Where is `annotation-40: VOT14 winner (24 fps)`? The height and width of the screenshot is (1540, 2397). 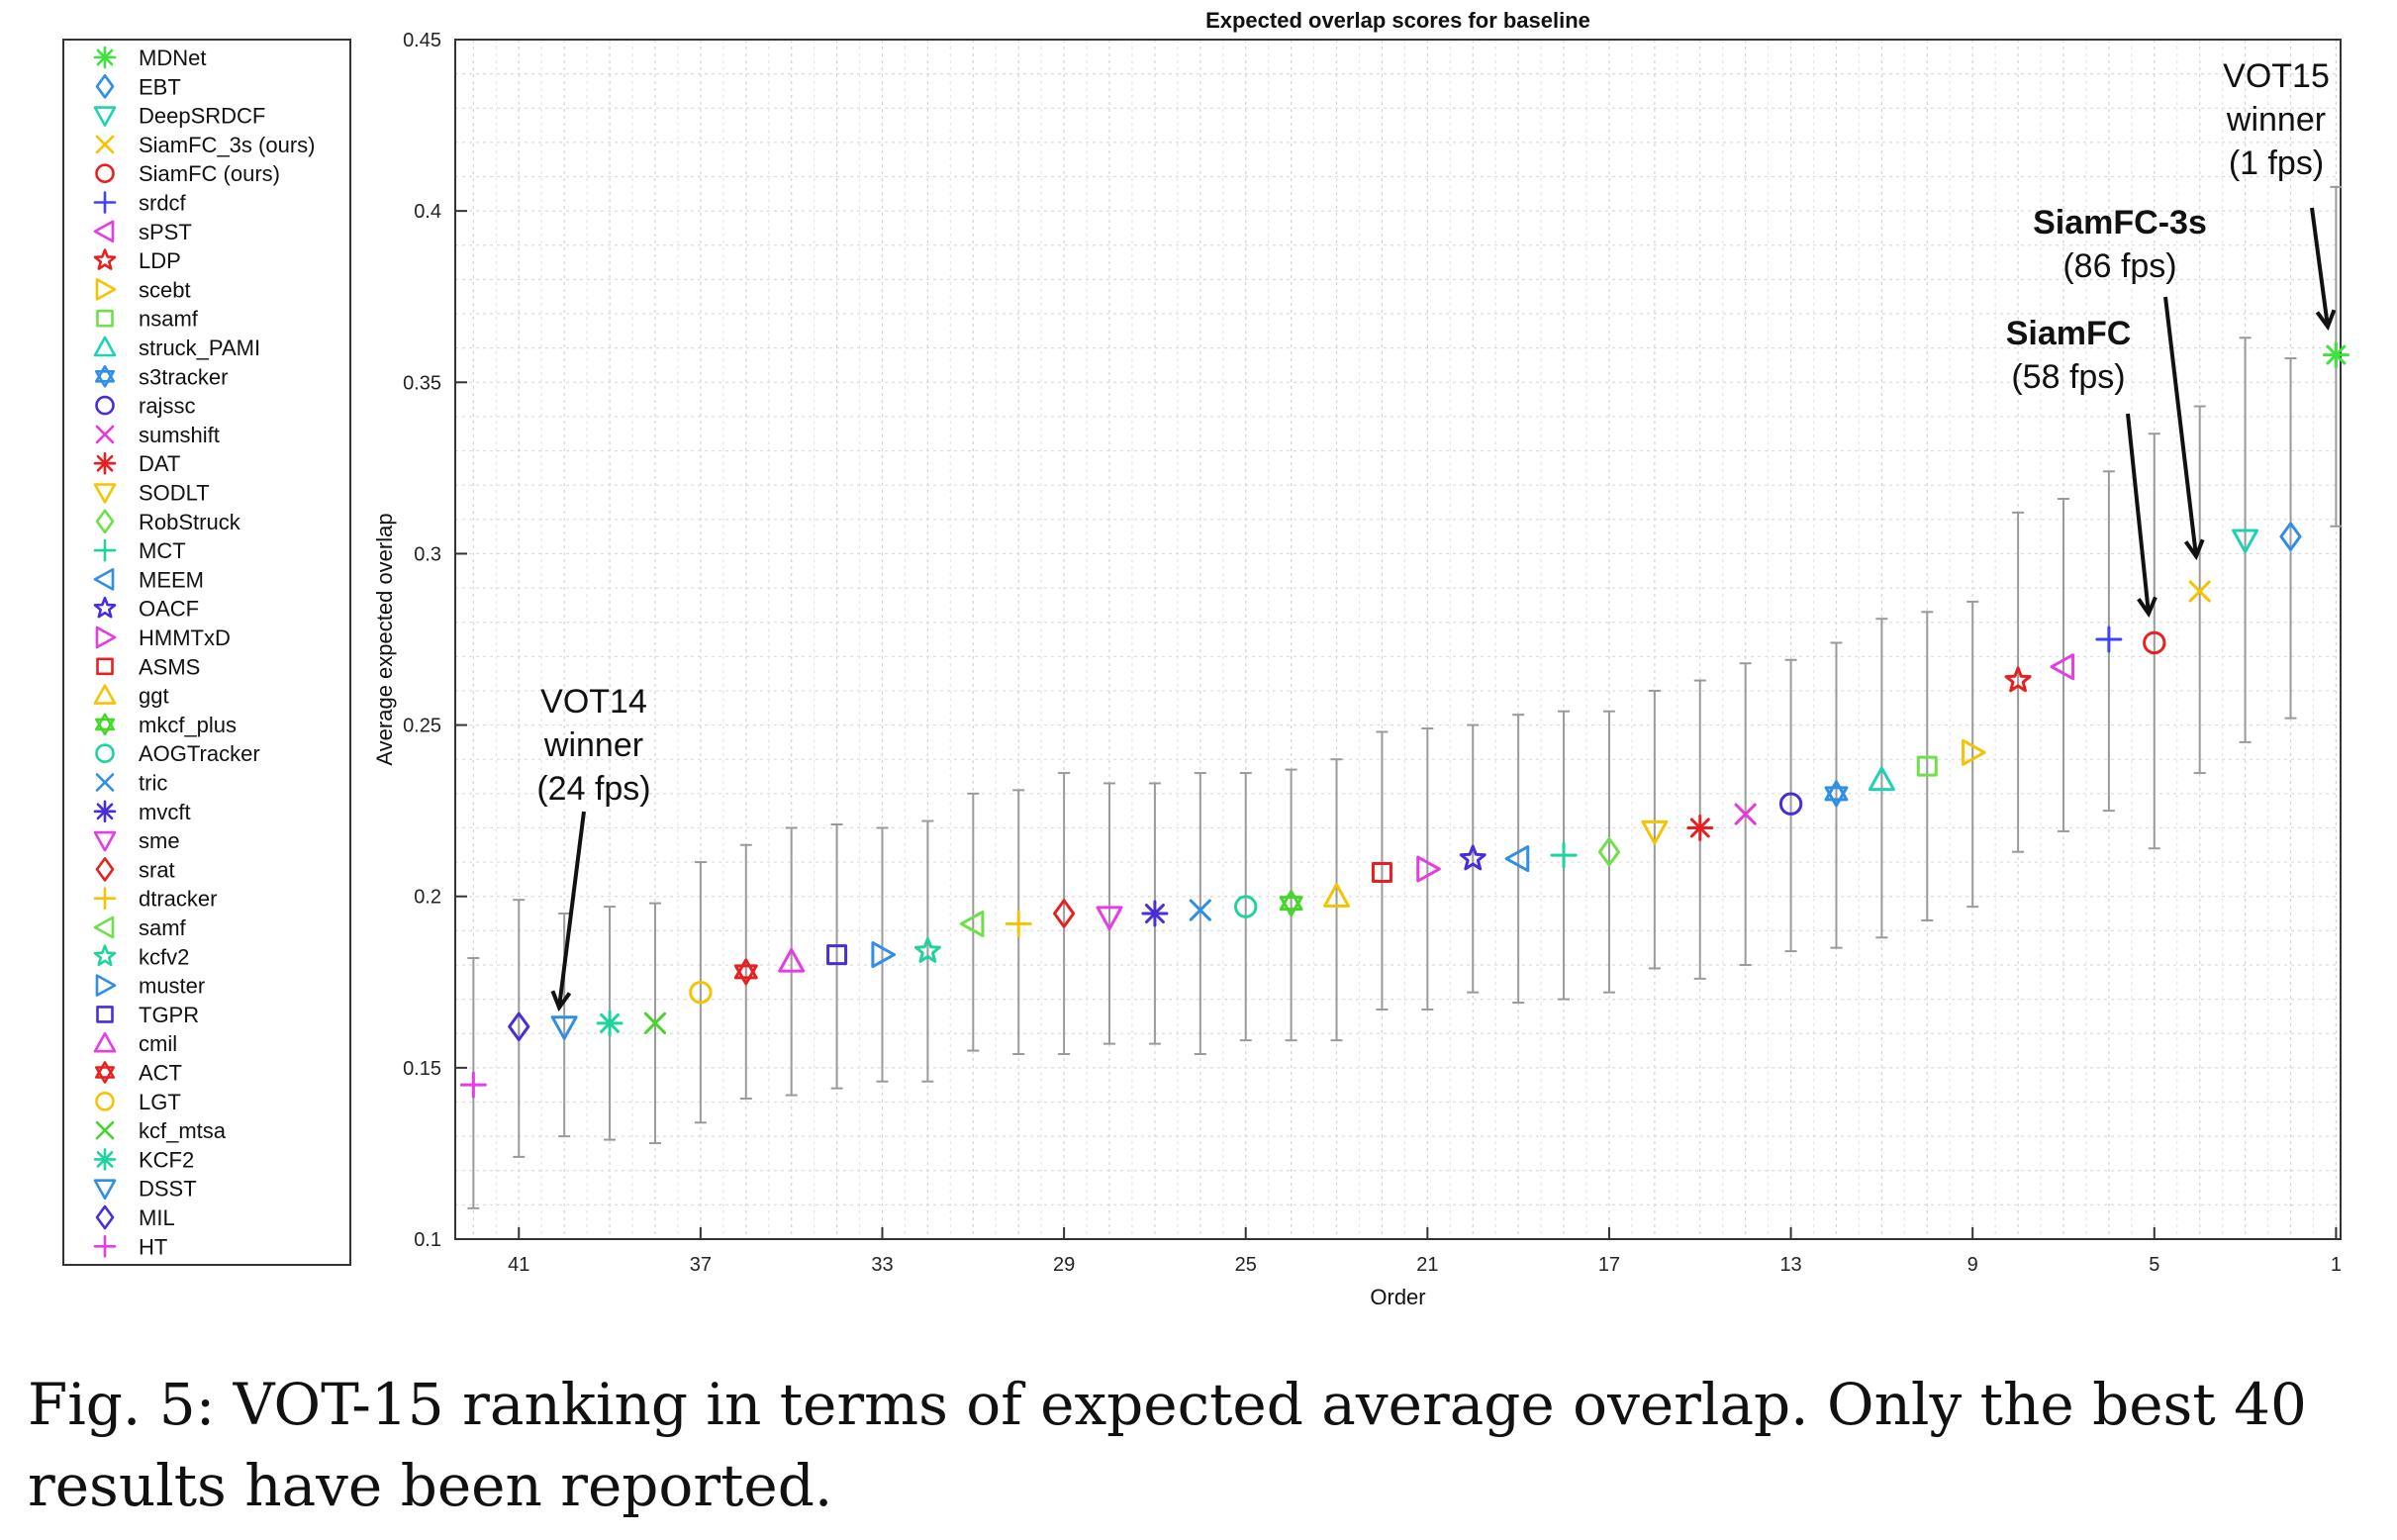
annotation-40: VOT14 winner (24 fps) is located at coordinates (593, 847).